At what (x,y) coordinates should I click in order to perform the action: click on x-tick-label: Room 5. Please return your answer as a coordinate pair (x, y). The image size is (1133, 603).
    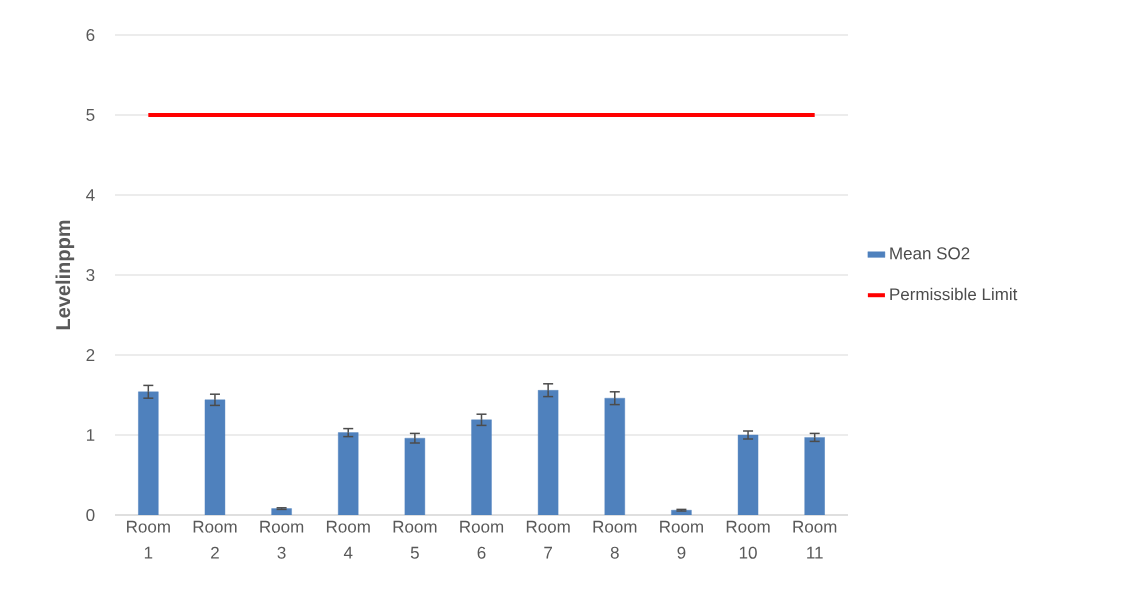
    Looking at the image, I should click on (415, 539).